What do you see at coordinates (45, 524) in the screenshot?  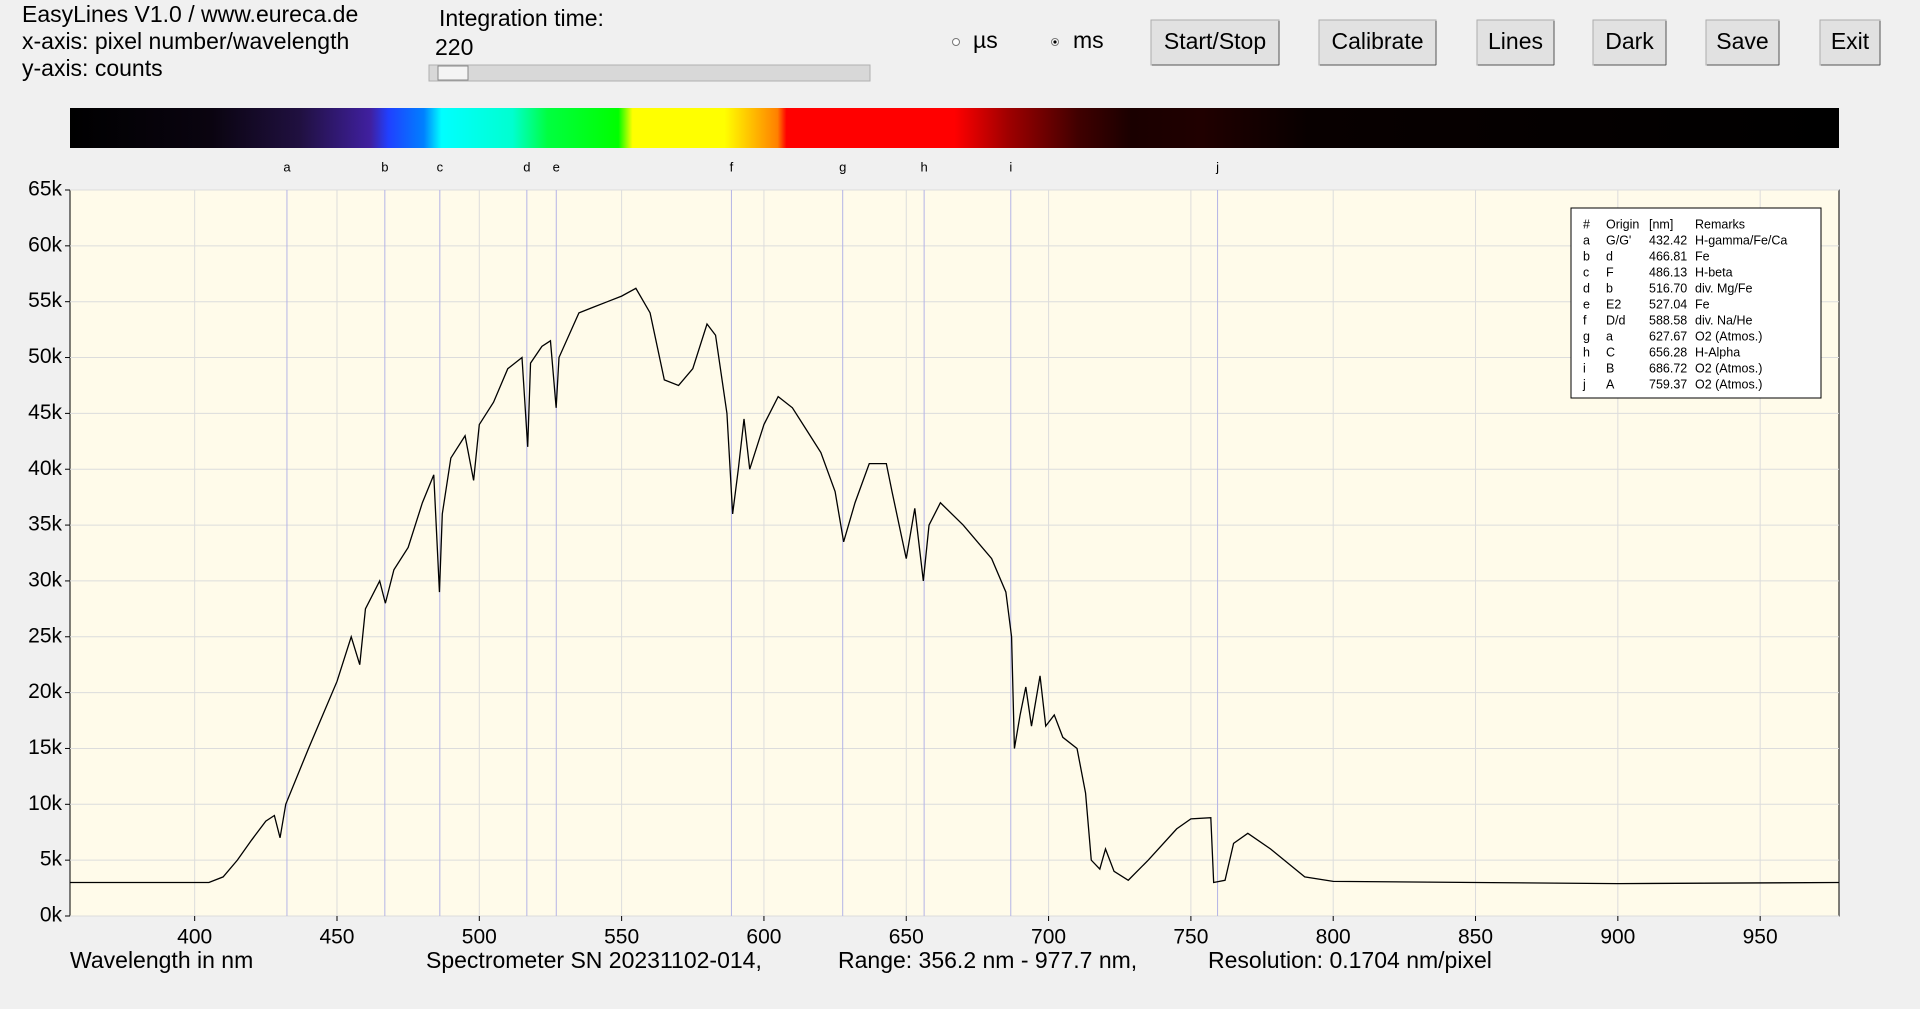 I see `y-tick-label: 35k` at bounding box center [45, 524].